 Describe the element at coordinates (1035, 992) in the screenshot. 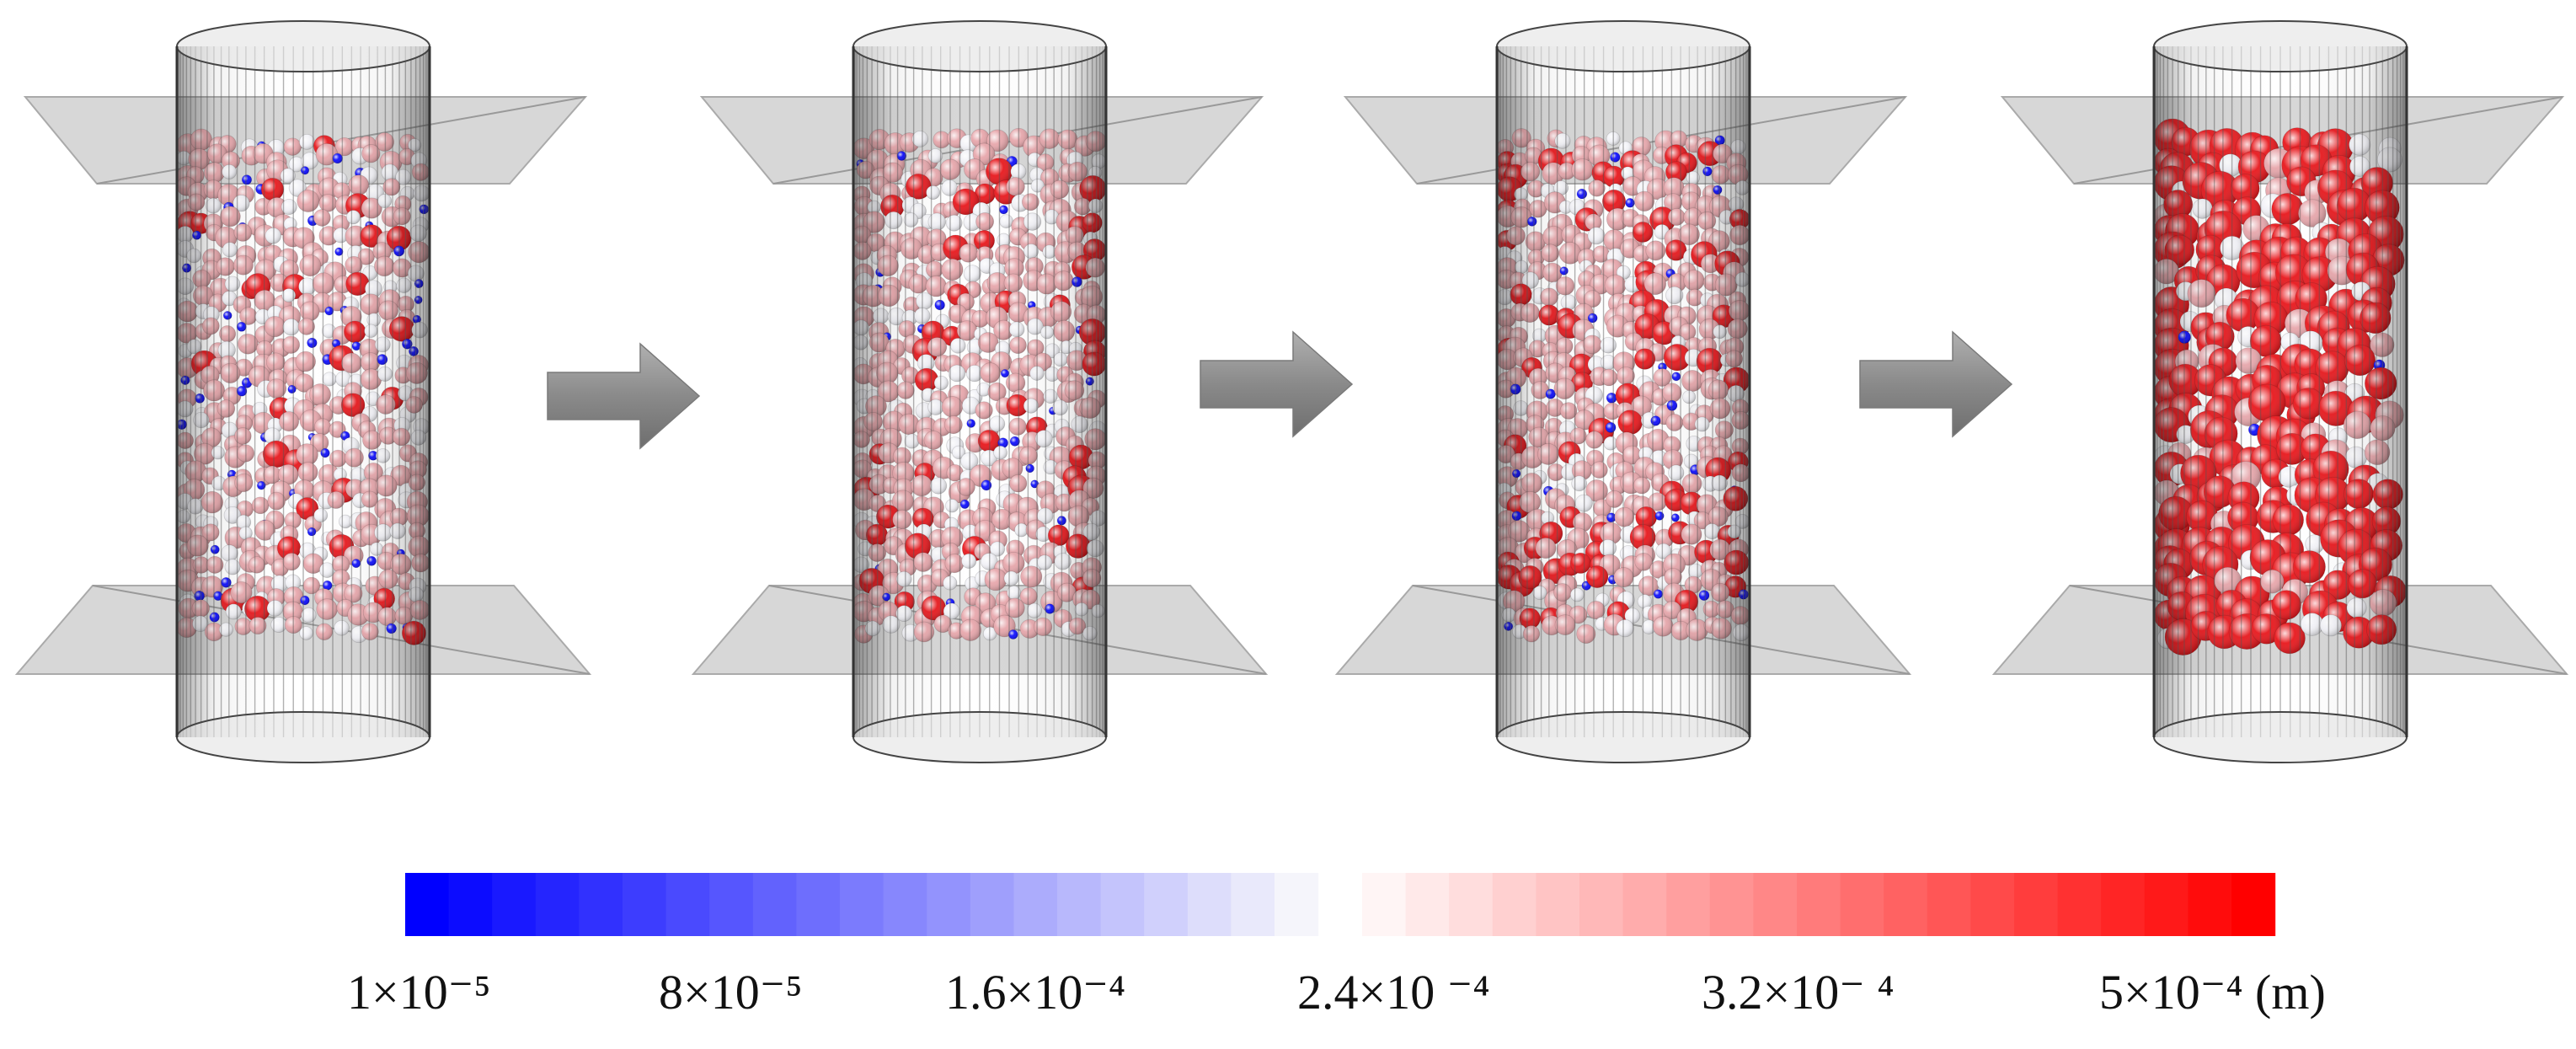

I see `tick-label-3: 1.6×10⁻⁴` at that location.